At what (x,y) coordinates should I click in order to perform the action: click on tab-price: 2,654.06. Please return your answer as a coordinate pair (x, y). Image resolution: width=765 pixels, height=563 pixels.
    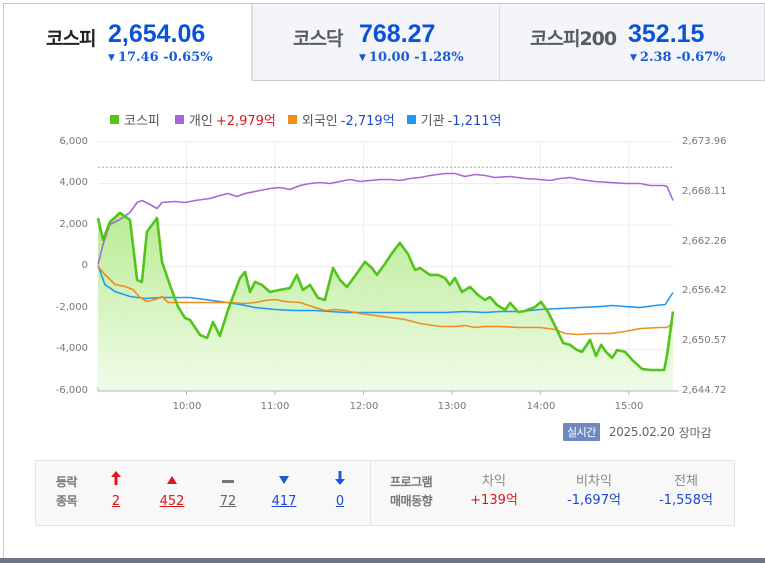
    Looking at the image, I should click on (157, 34).